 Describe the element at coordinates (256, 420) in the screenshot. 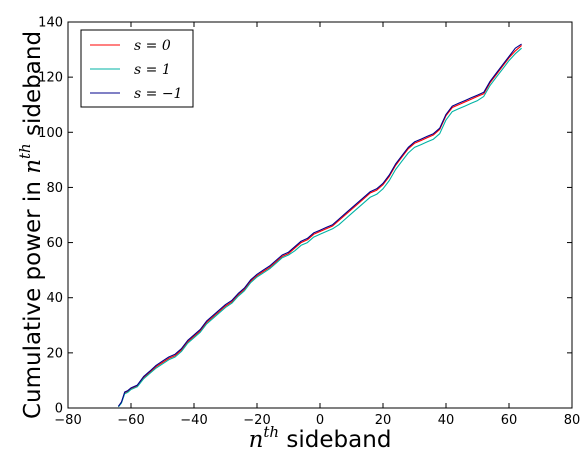

I see `x-tick-label: −20` at that location.